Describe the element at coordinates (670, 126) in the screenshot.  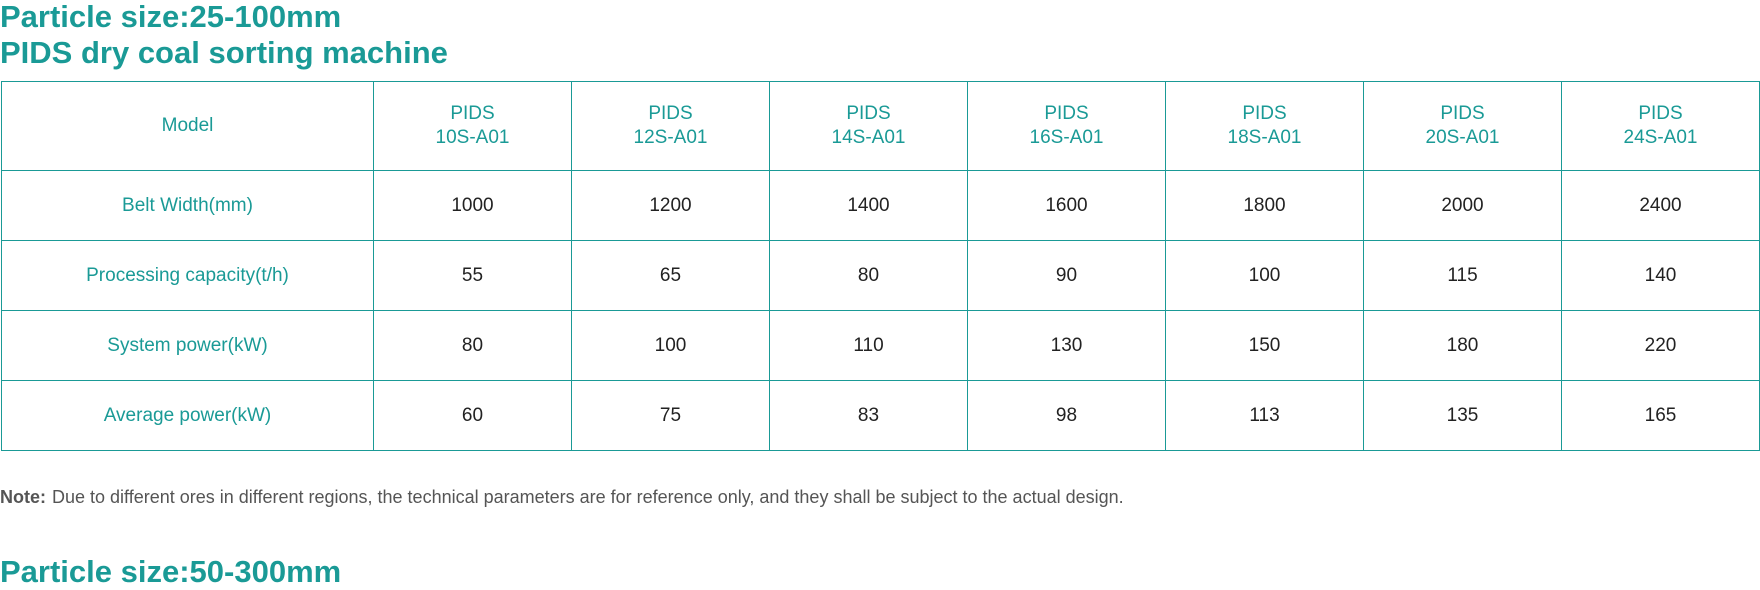
I see `model-cell: PIDS 12S-A01` at that location.